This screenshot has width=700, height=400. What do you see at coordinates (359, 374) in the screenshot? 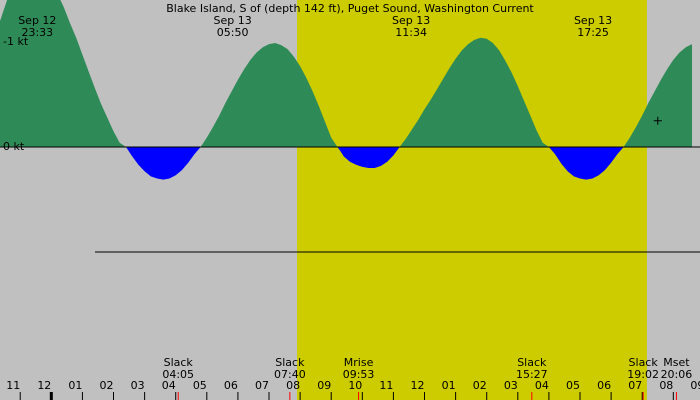
I see `event-time-label: 09:53` at bounding box center [359, 374].